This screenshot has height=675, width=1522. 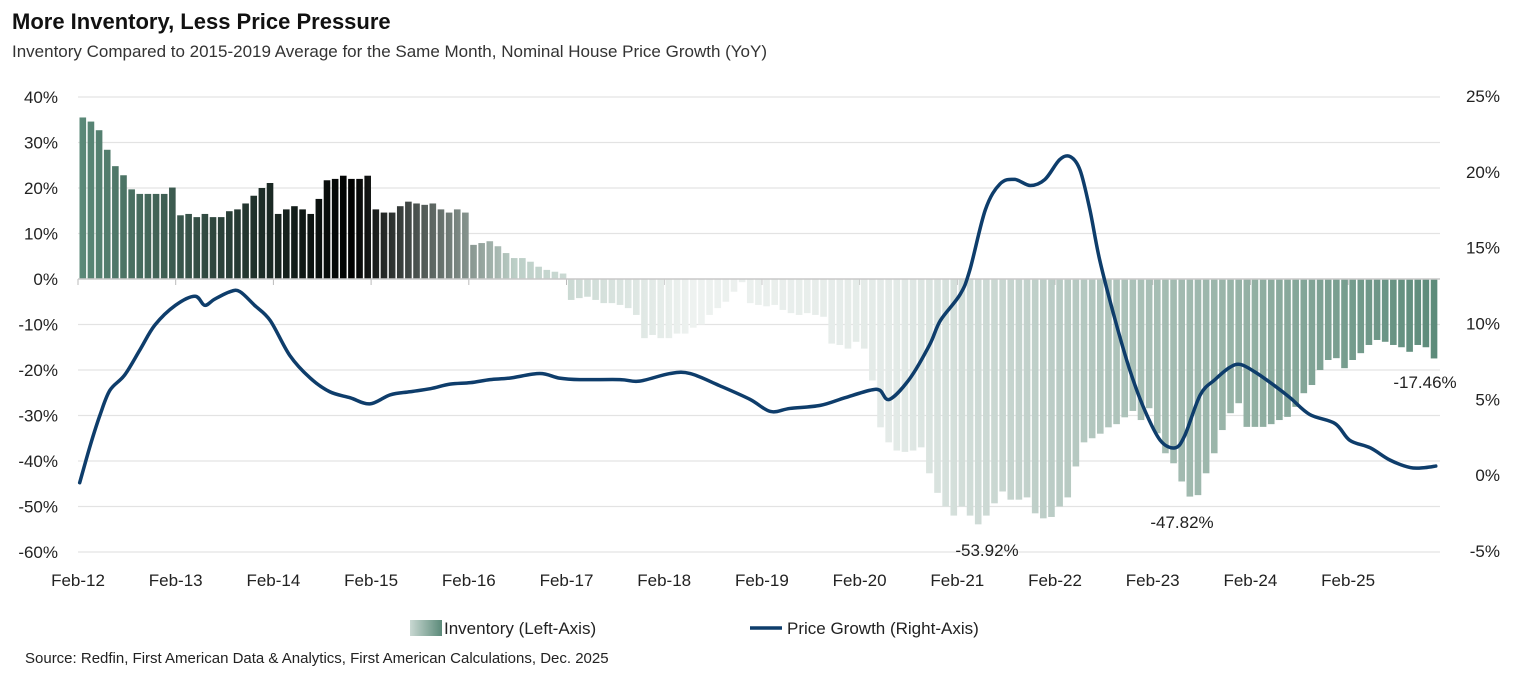 What do you see at coordinates (176, 580) in the screenshot?
I see `x-axis-tick: Feb-13` at bounding box center [176, 580].